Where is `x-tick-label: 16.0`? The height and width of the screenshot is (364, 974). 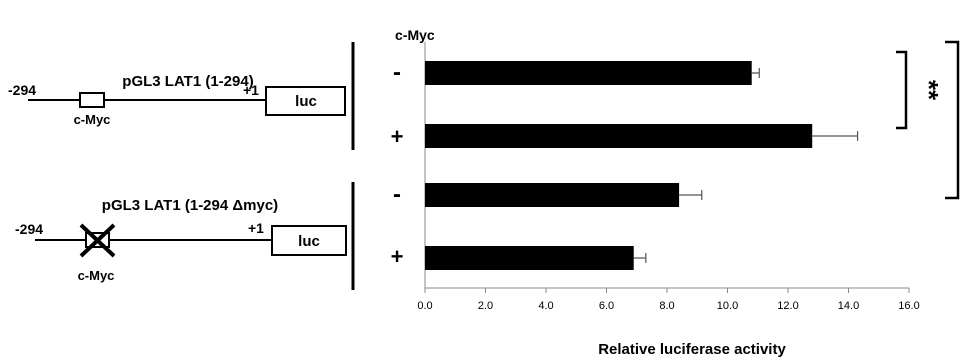
x-tick-label: 16.0 is located at coordinates (908, 306).